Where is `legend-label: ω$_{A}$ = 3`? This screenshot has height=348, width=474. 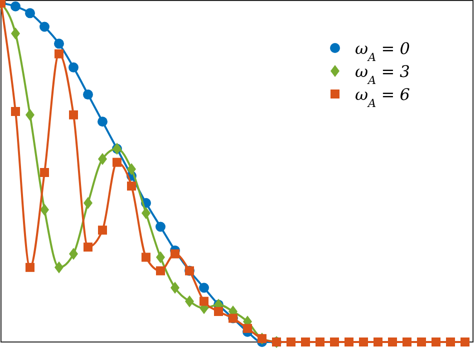 legend-label: ω$_{A}$ = 3 is located at coordinates (382, 74).